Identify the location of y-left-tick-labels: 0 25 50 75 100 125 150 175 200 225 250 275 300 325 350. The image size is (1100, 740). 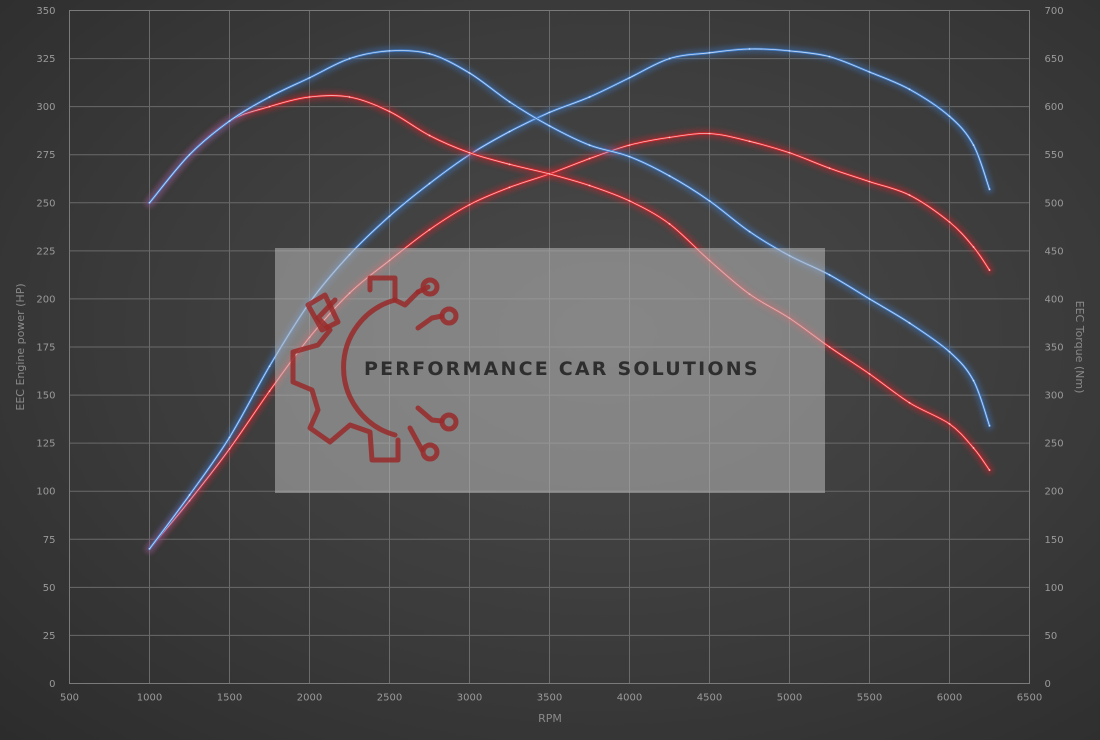
(45, 348).